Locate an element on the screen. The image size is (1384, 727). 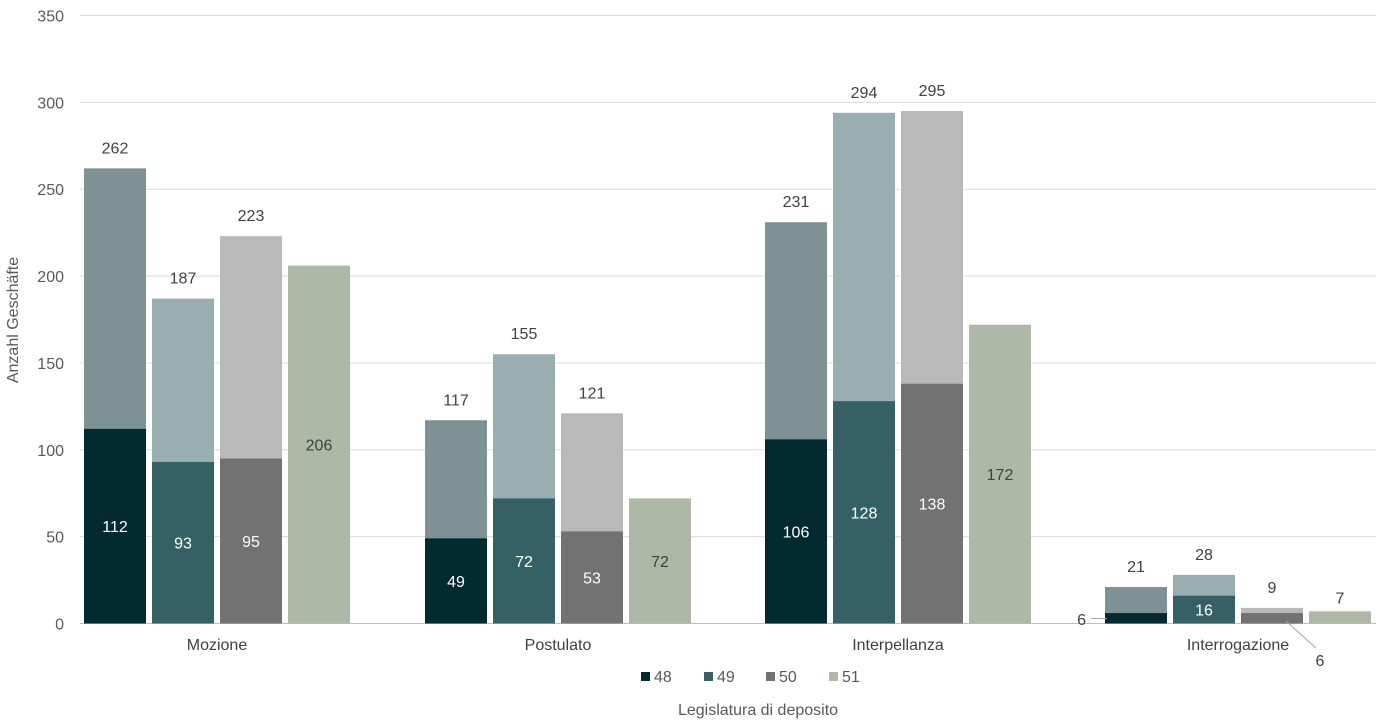
y-tick-label: 150 is located at coordinates (50, 364).